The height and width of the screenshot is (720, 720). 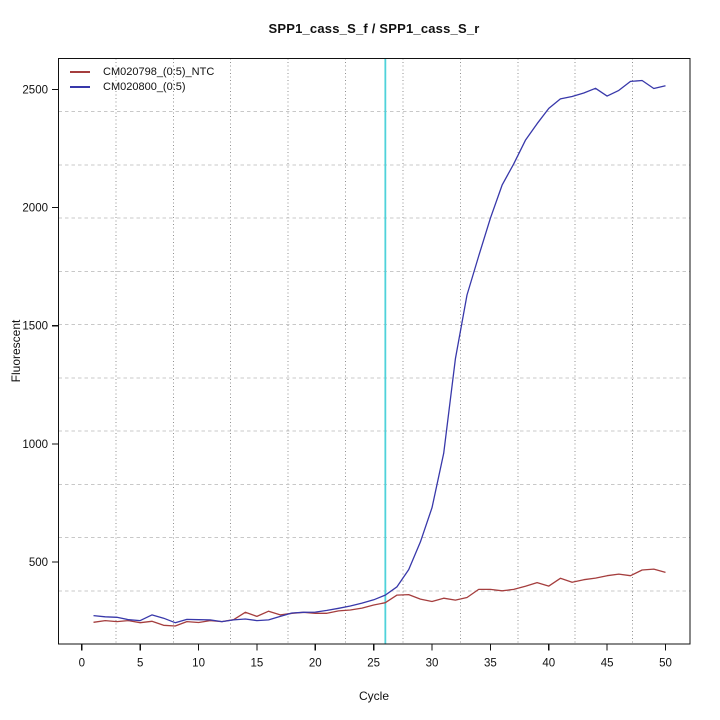 What do you see at coordinates (35, 90) in the screenshot?
I see `y-tick-label: 2500` at bounding box center [35, 90].